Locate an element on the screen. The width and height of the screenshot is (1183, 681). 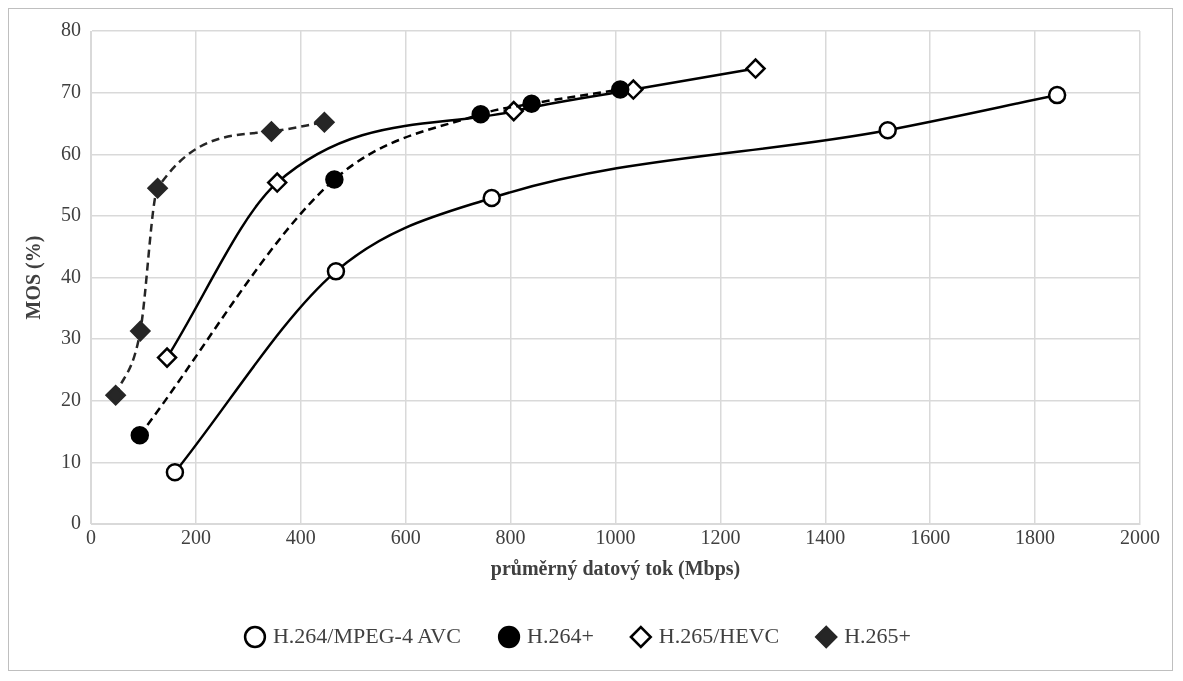
x-tick-label: 1600 is located at coordinates (930, 537).